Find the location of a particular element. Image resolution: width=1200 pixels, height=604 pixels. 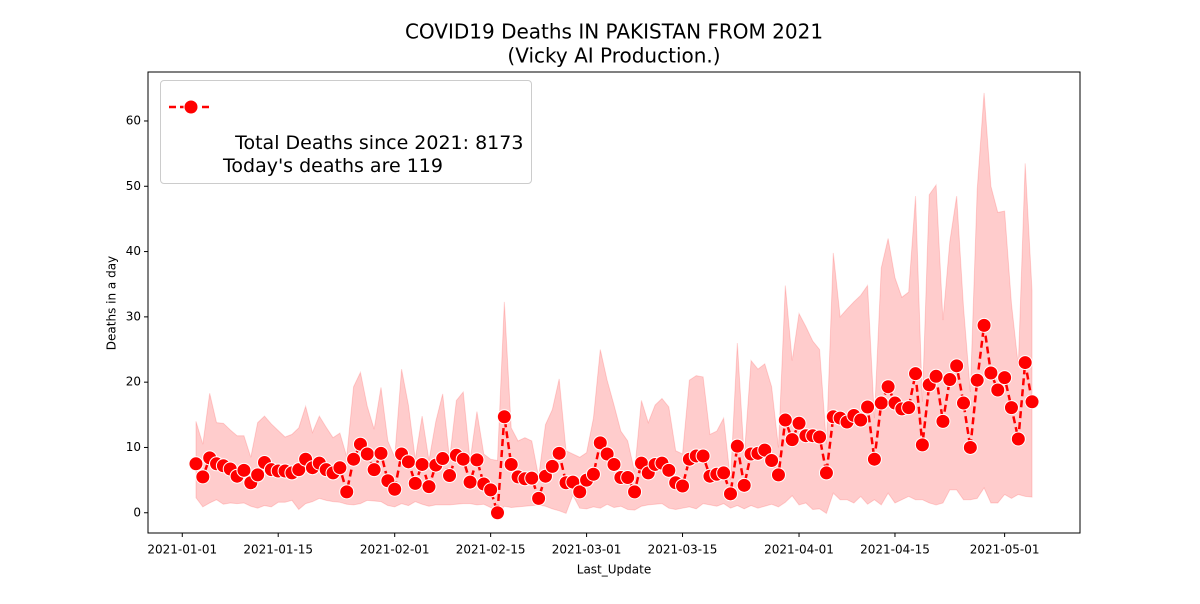

y-tick-label: 0 is located at coordinates (137, 512).